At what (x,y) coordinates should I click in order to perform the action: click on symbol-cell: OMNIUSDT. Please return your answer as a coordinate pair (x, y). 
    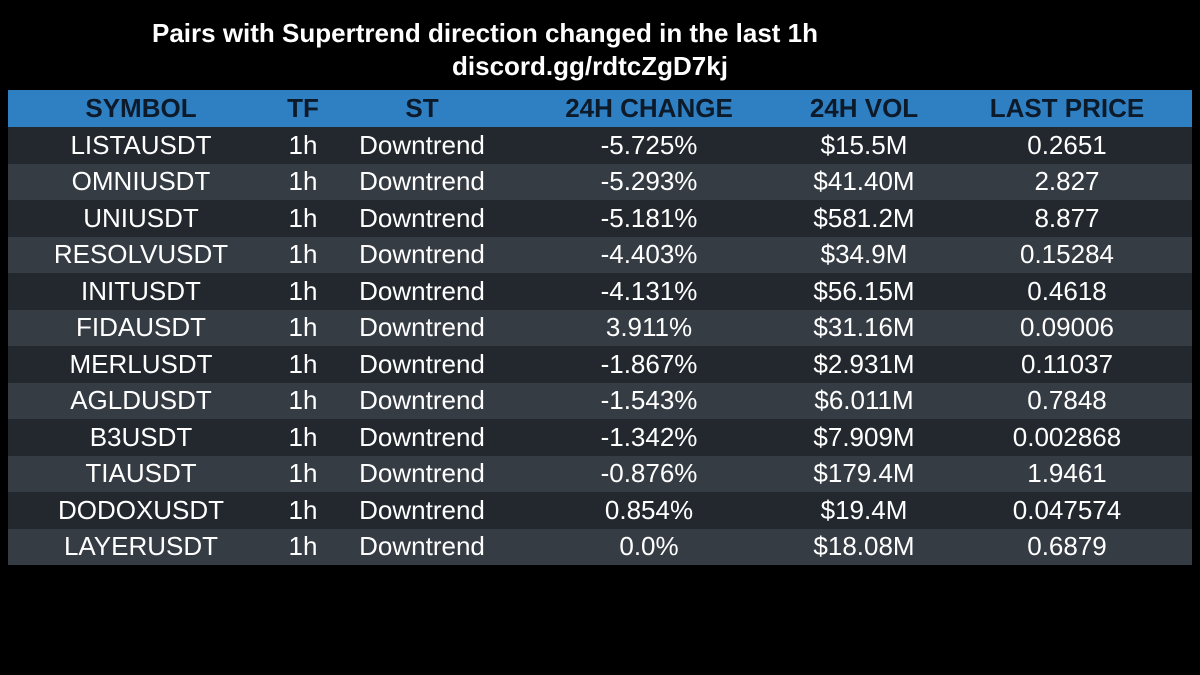
    Looking at the image, I should click on (141, 181).